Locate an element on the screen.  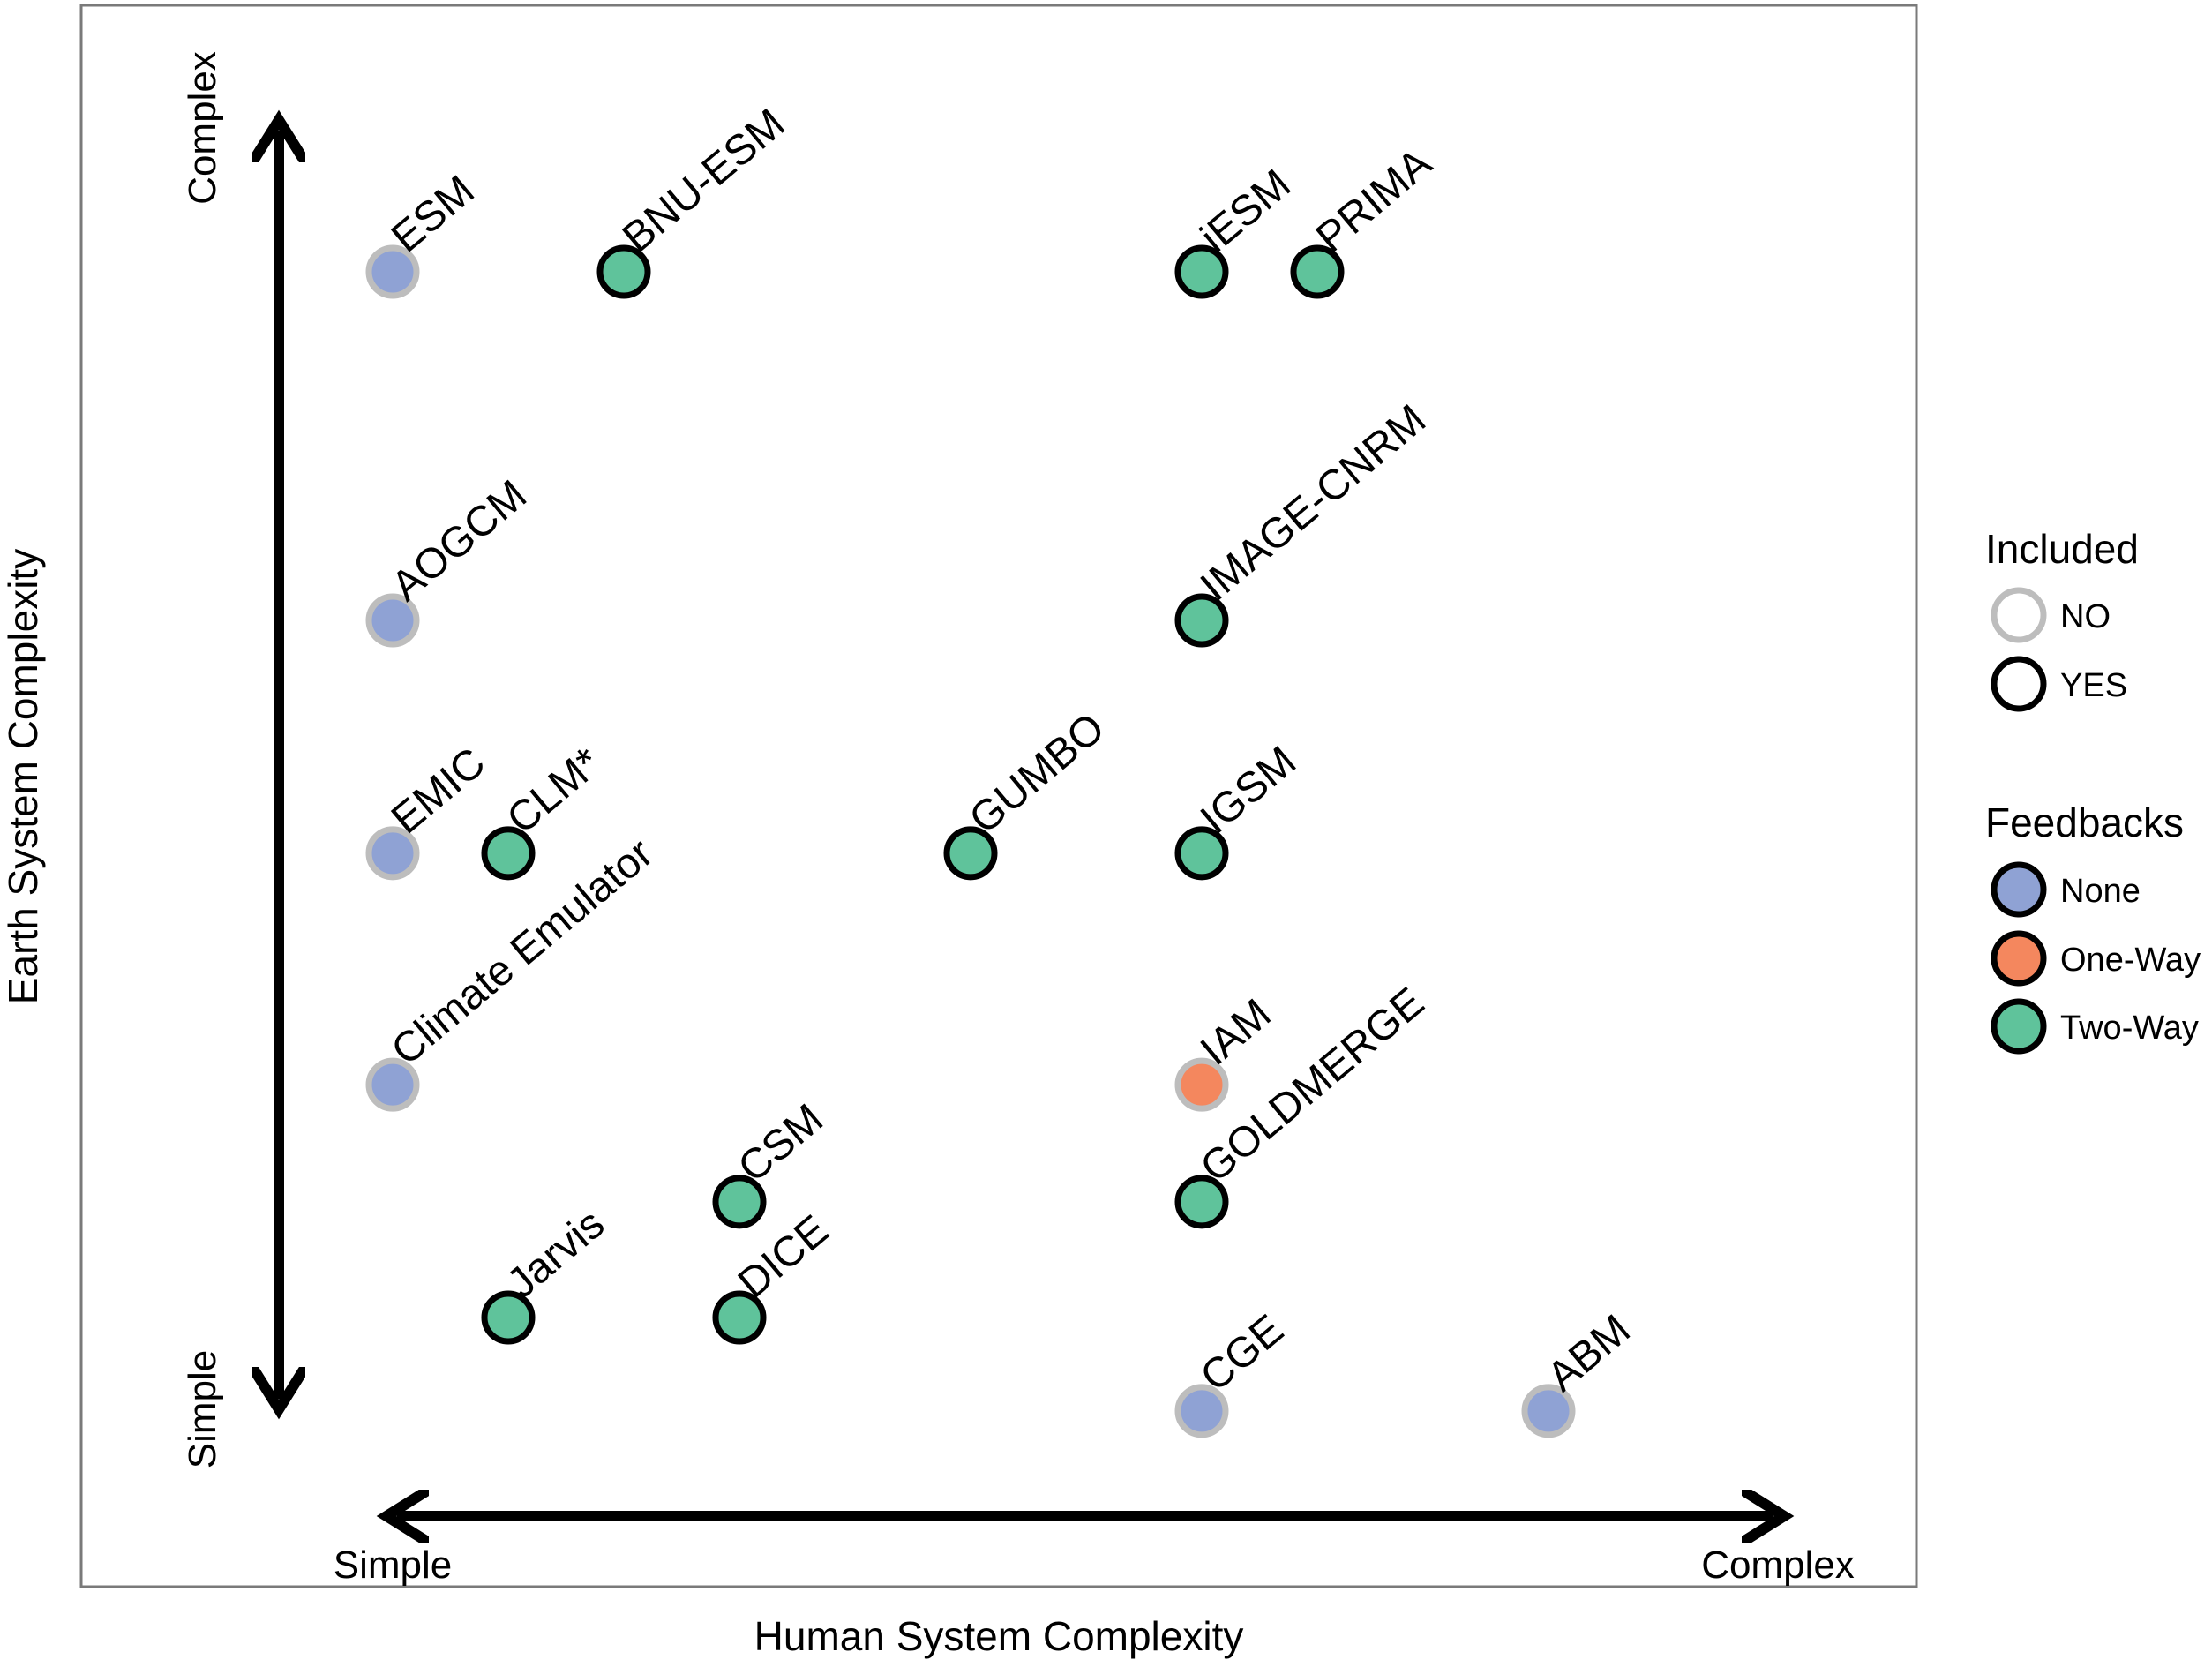
point-bnu-esm is located at coordinates (623, 271).